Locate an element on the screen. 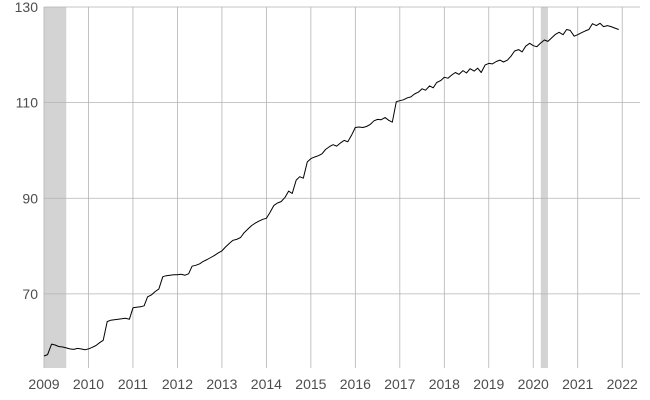 This screenshot has width=650, height=400. x-tick-label-2012: 2012 is located at coordinates (177, 384).